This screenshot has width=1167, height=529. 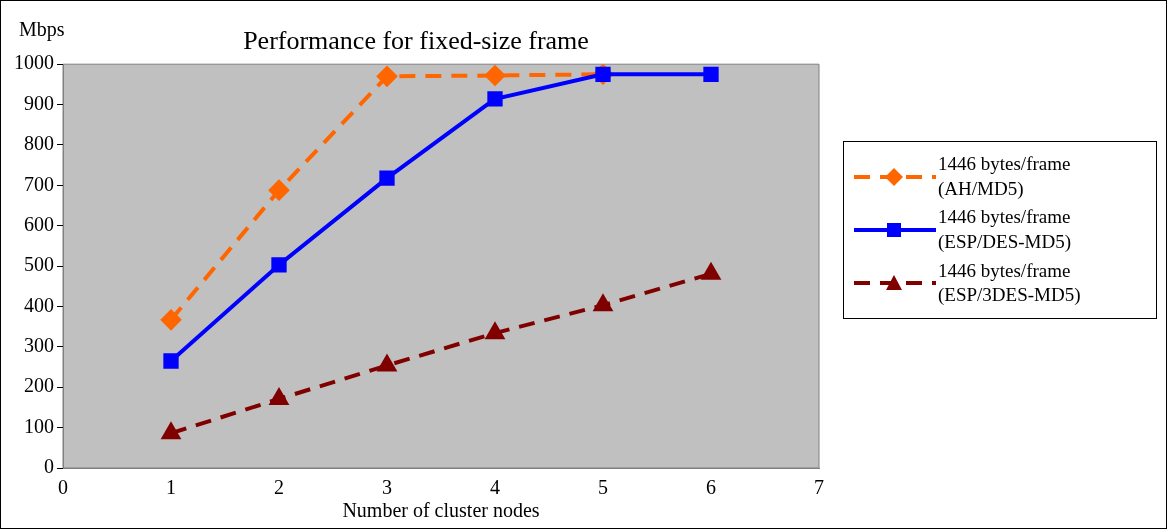 What do you see at coordinates (39, 425) in the screenshot?
I see `y-tick-label: 100` at bounding box center [39, 425].